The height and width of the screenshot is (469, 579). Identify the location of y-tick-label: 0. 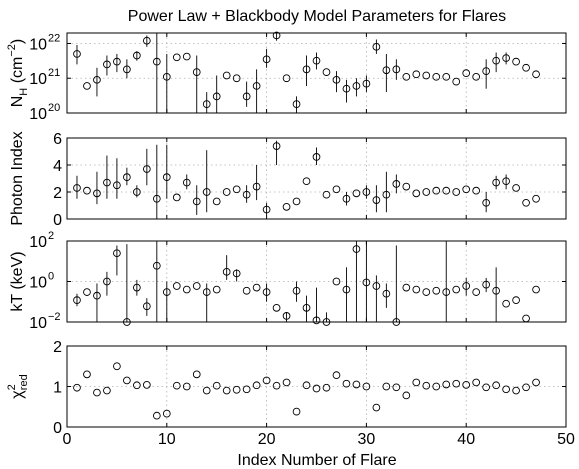
(57, 220).